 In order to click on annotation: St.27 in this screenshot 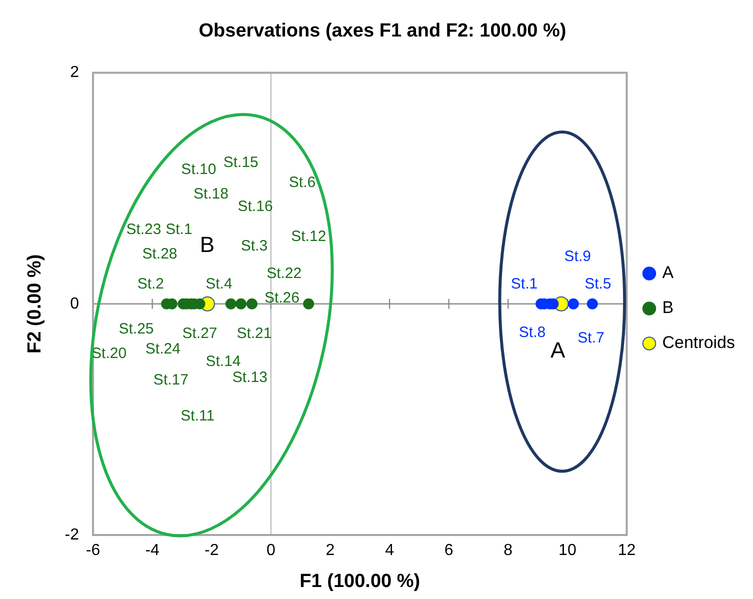, I will do `click(200, 333)`.